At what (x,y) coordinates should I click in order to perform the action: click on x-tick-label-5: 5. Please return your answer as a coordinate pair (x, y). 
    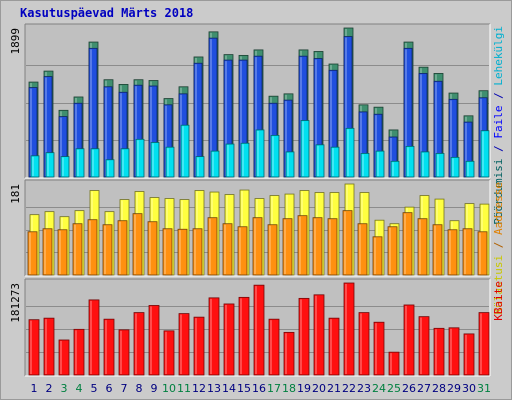
    Looking at the image, I should click on (94, 388).